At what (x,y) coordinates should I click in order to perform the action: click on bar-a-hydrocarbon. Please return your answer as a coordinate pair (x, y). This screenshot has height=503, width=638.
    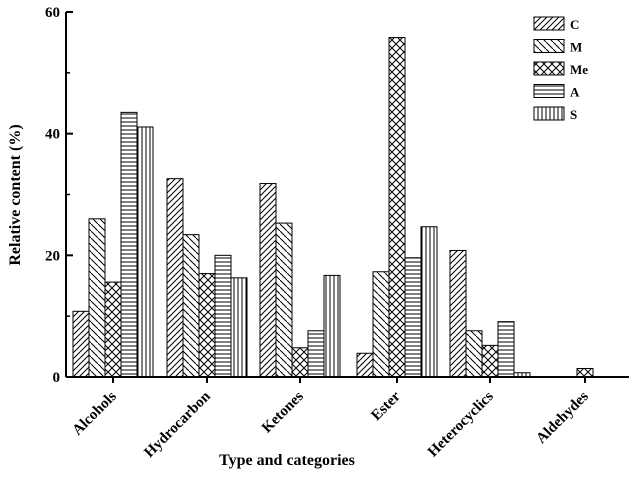
    Looking at the image, I should click on (223, 316).